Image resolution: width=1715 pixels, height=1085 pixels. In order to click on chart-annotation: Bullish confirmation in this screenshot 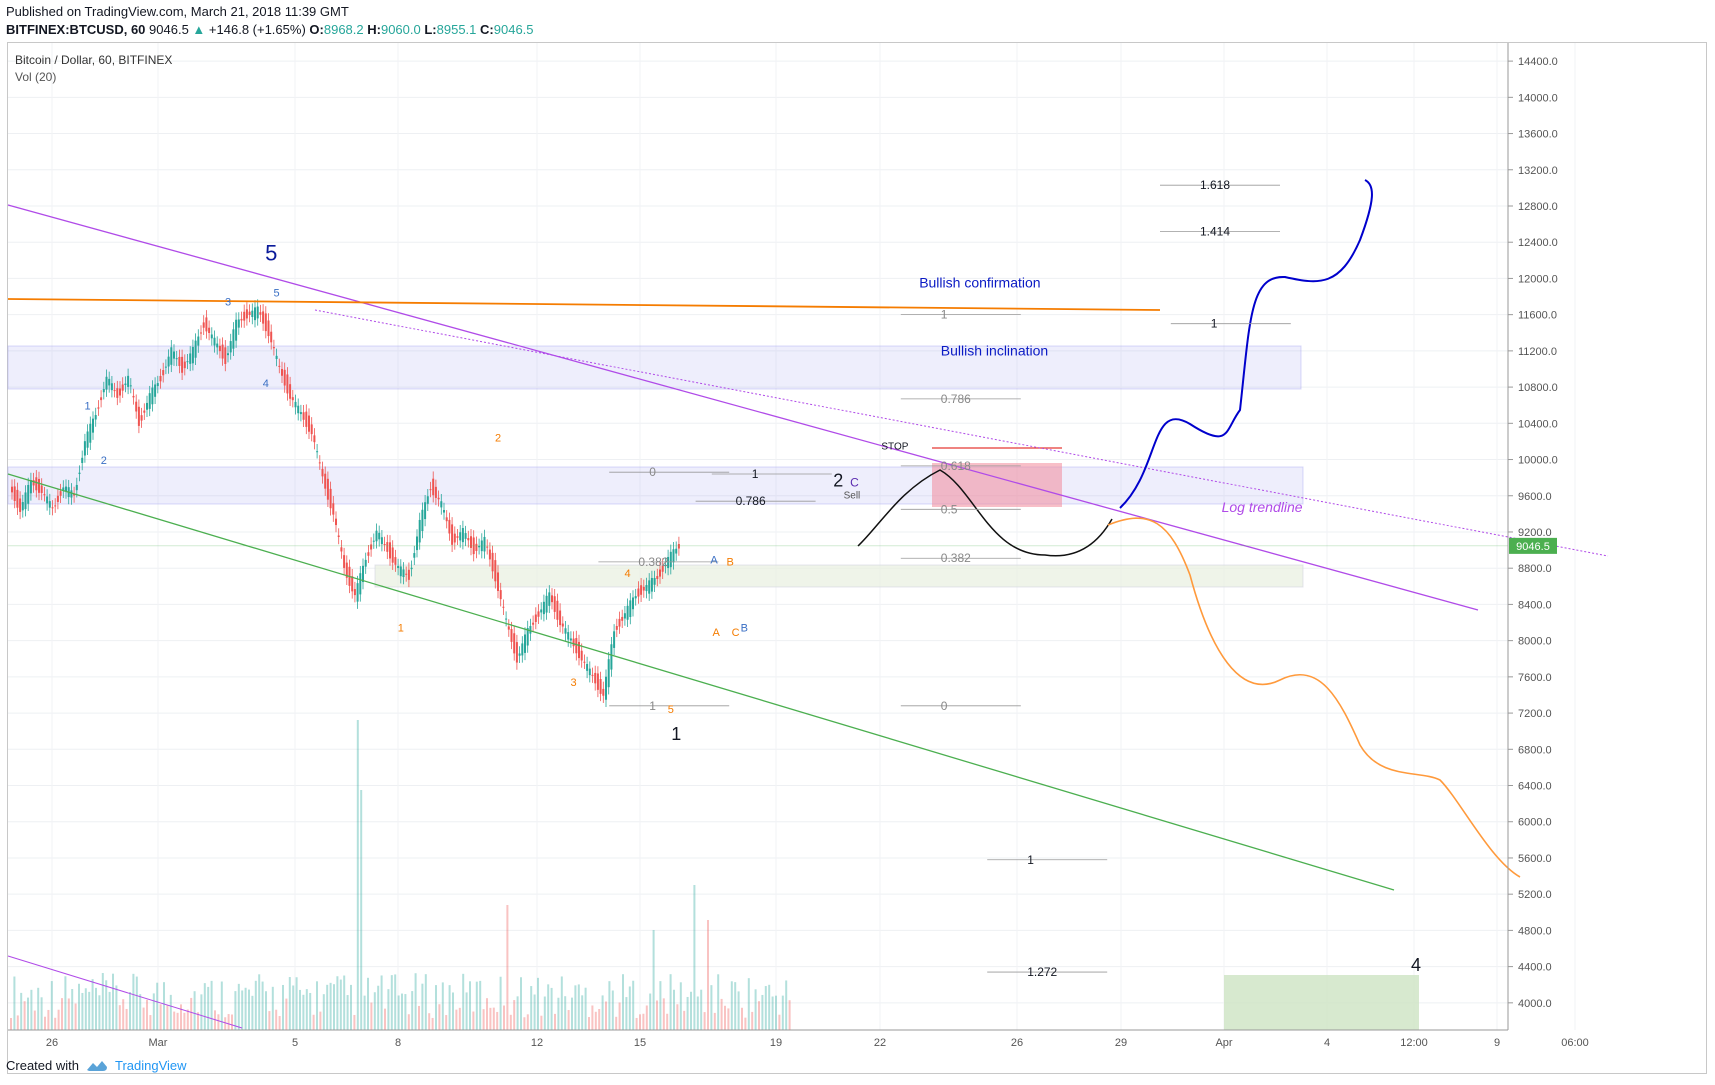, I will do `click(979, 282)`.